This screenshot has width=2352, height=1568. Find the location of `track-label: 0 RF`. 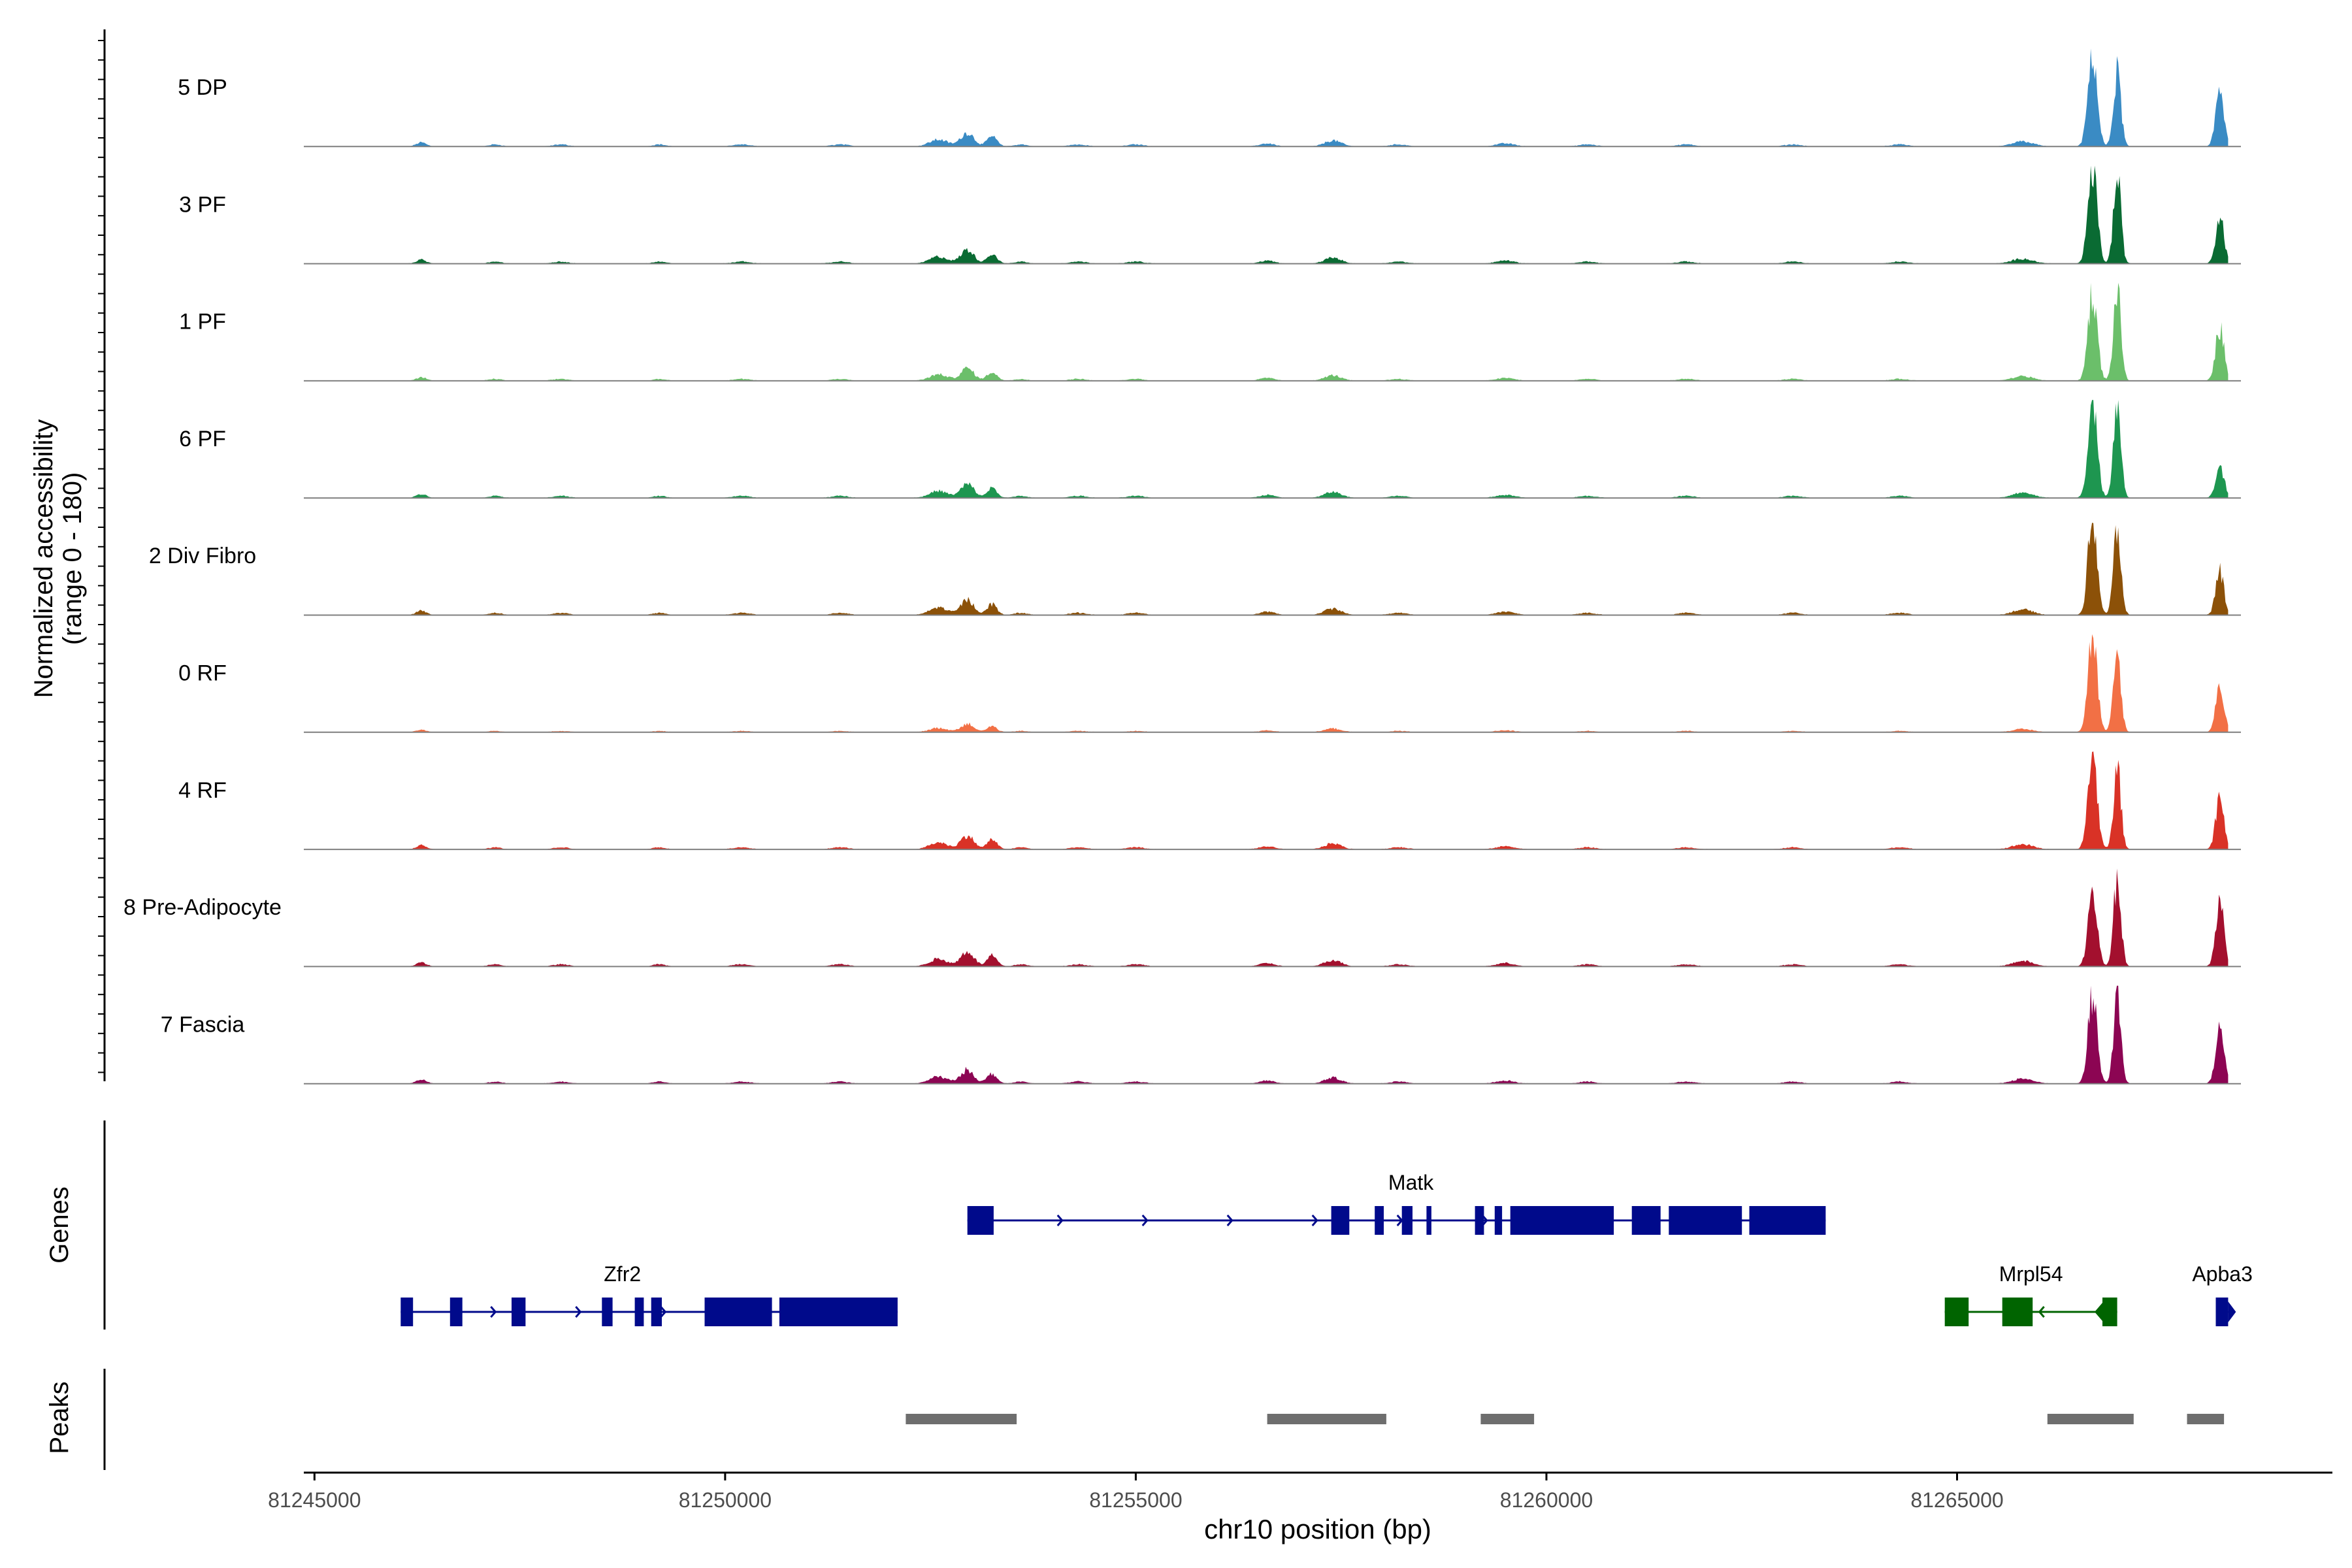

track-label: 0 RF is located at coordinates (202, 673).